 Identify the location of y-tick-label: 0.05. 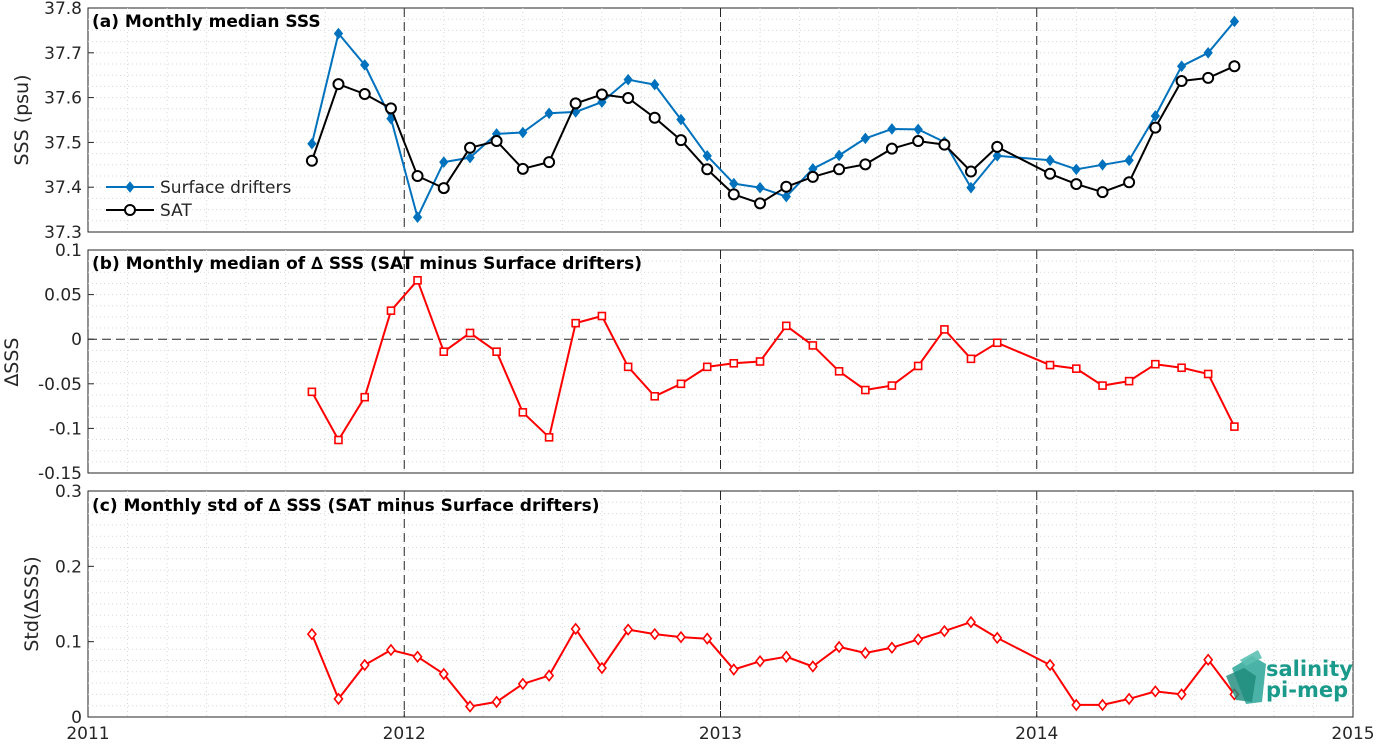
(63, 296).